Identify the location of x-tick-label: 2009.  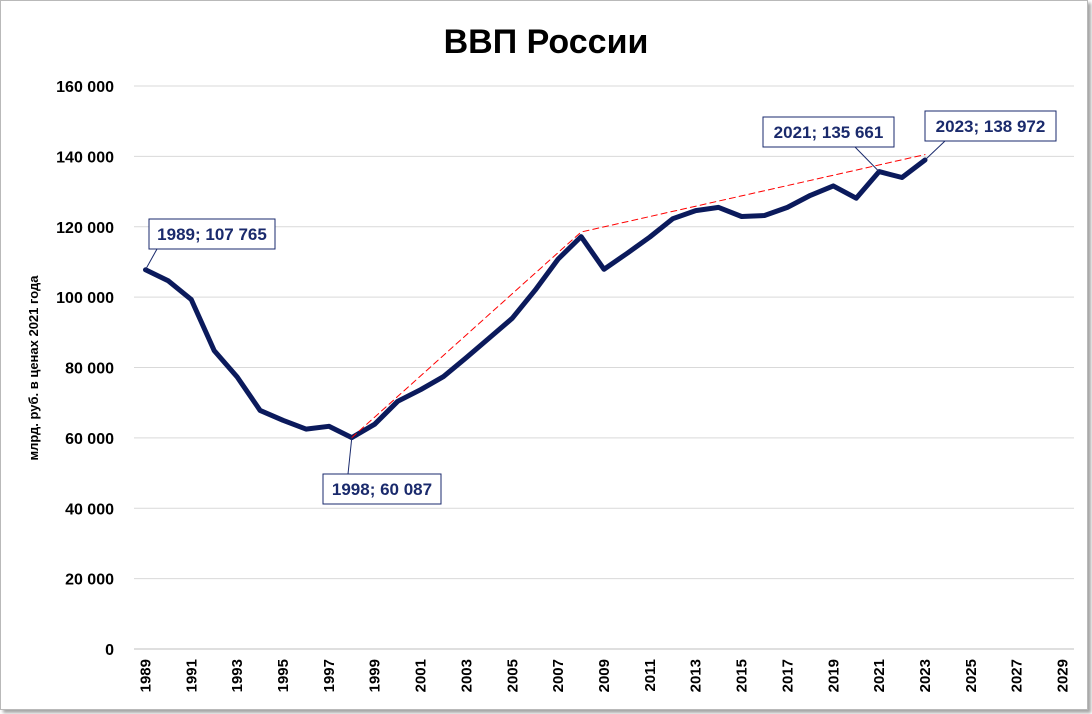
(604, 675).